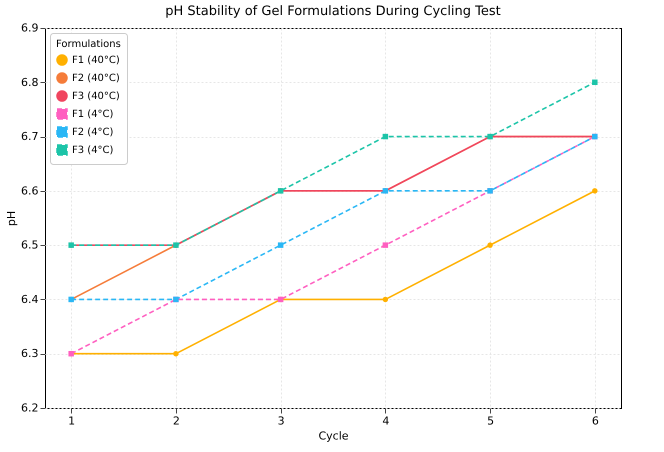  What do you see at coordinates (490, 421) in the screenshot?
I see `x-tick-label: 5` at bounding box center [490, 421].